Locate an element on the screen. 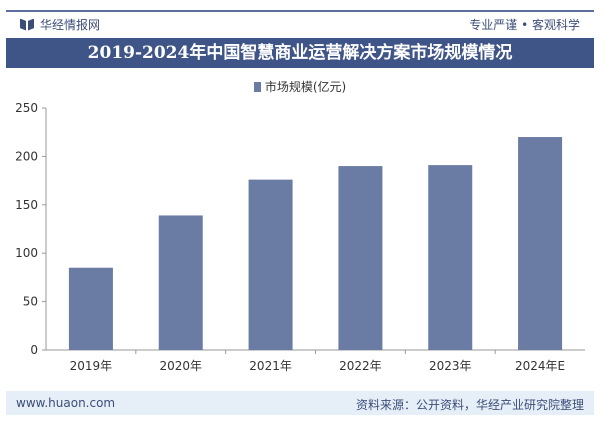 The image size is (600, 421). y-tick-label: 200 is located at coordinates (26, 156).